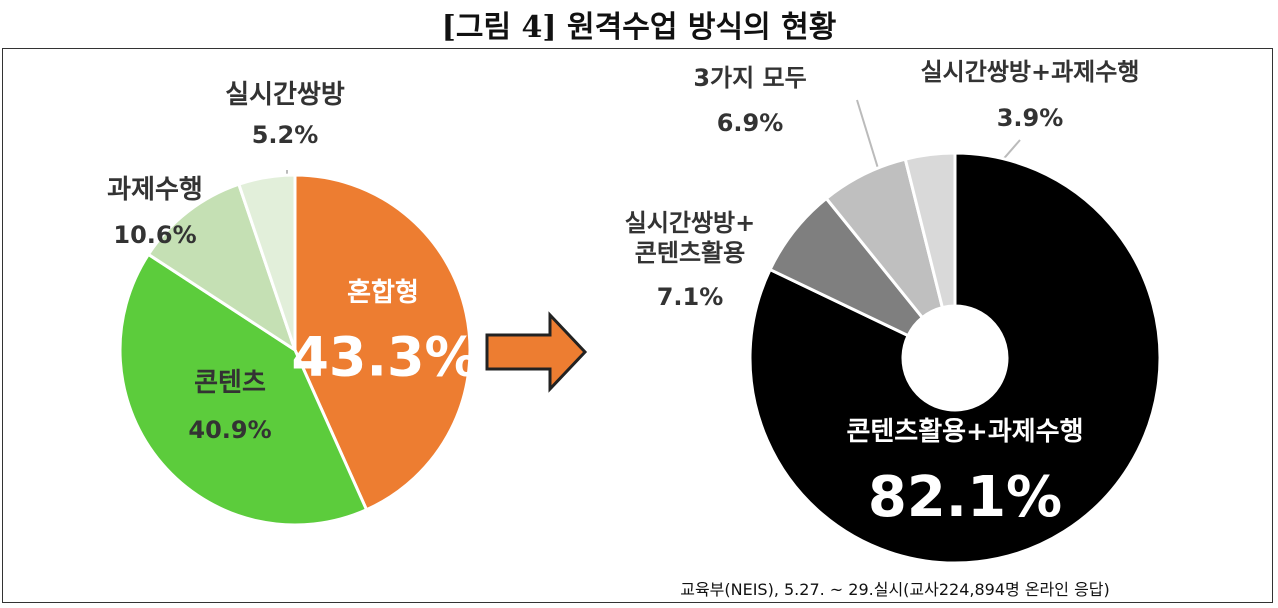 The width and height of the screenshot is (1278, 608). Describe the element at coordinates (690, 238) in the screenshot. I see `category-label: 실시간쌍방+ 콘텐츠활용` at that location.